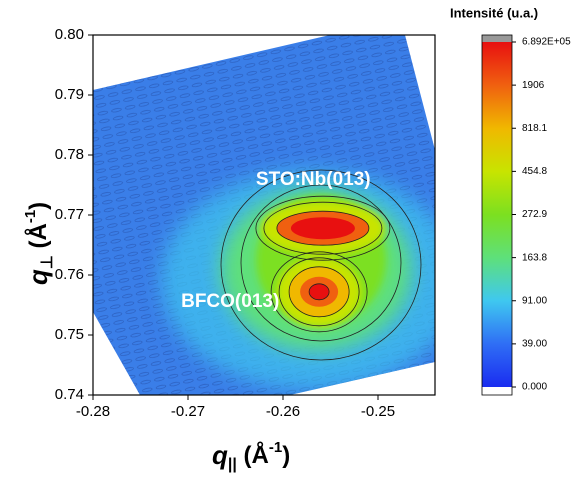  Describe the element at coordinates (47, 262) in the screenshot. I see `axis-label-part: ⊥` at that location.